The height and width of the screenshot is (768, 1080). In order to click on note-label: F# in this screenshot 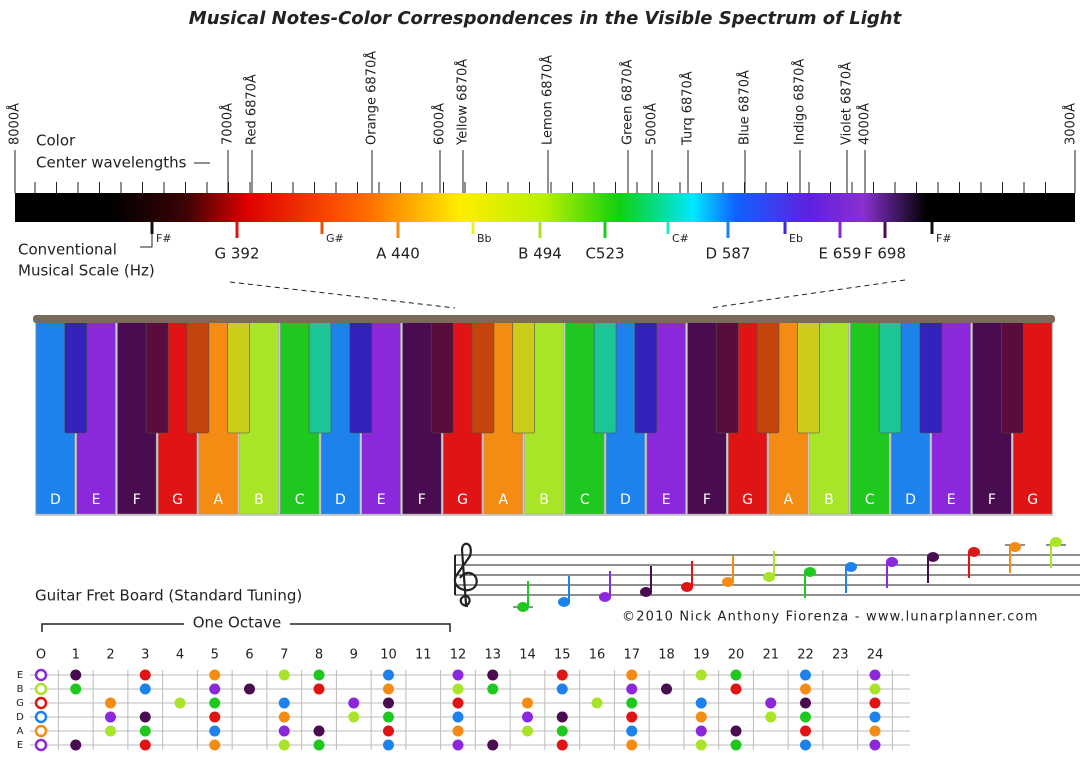, I will do `click(944, 238)`.